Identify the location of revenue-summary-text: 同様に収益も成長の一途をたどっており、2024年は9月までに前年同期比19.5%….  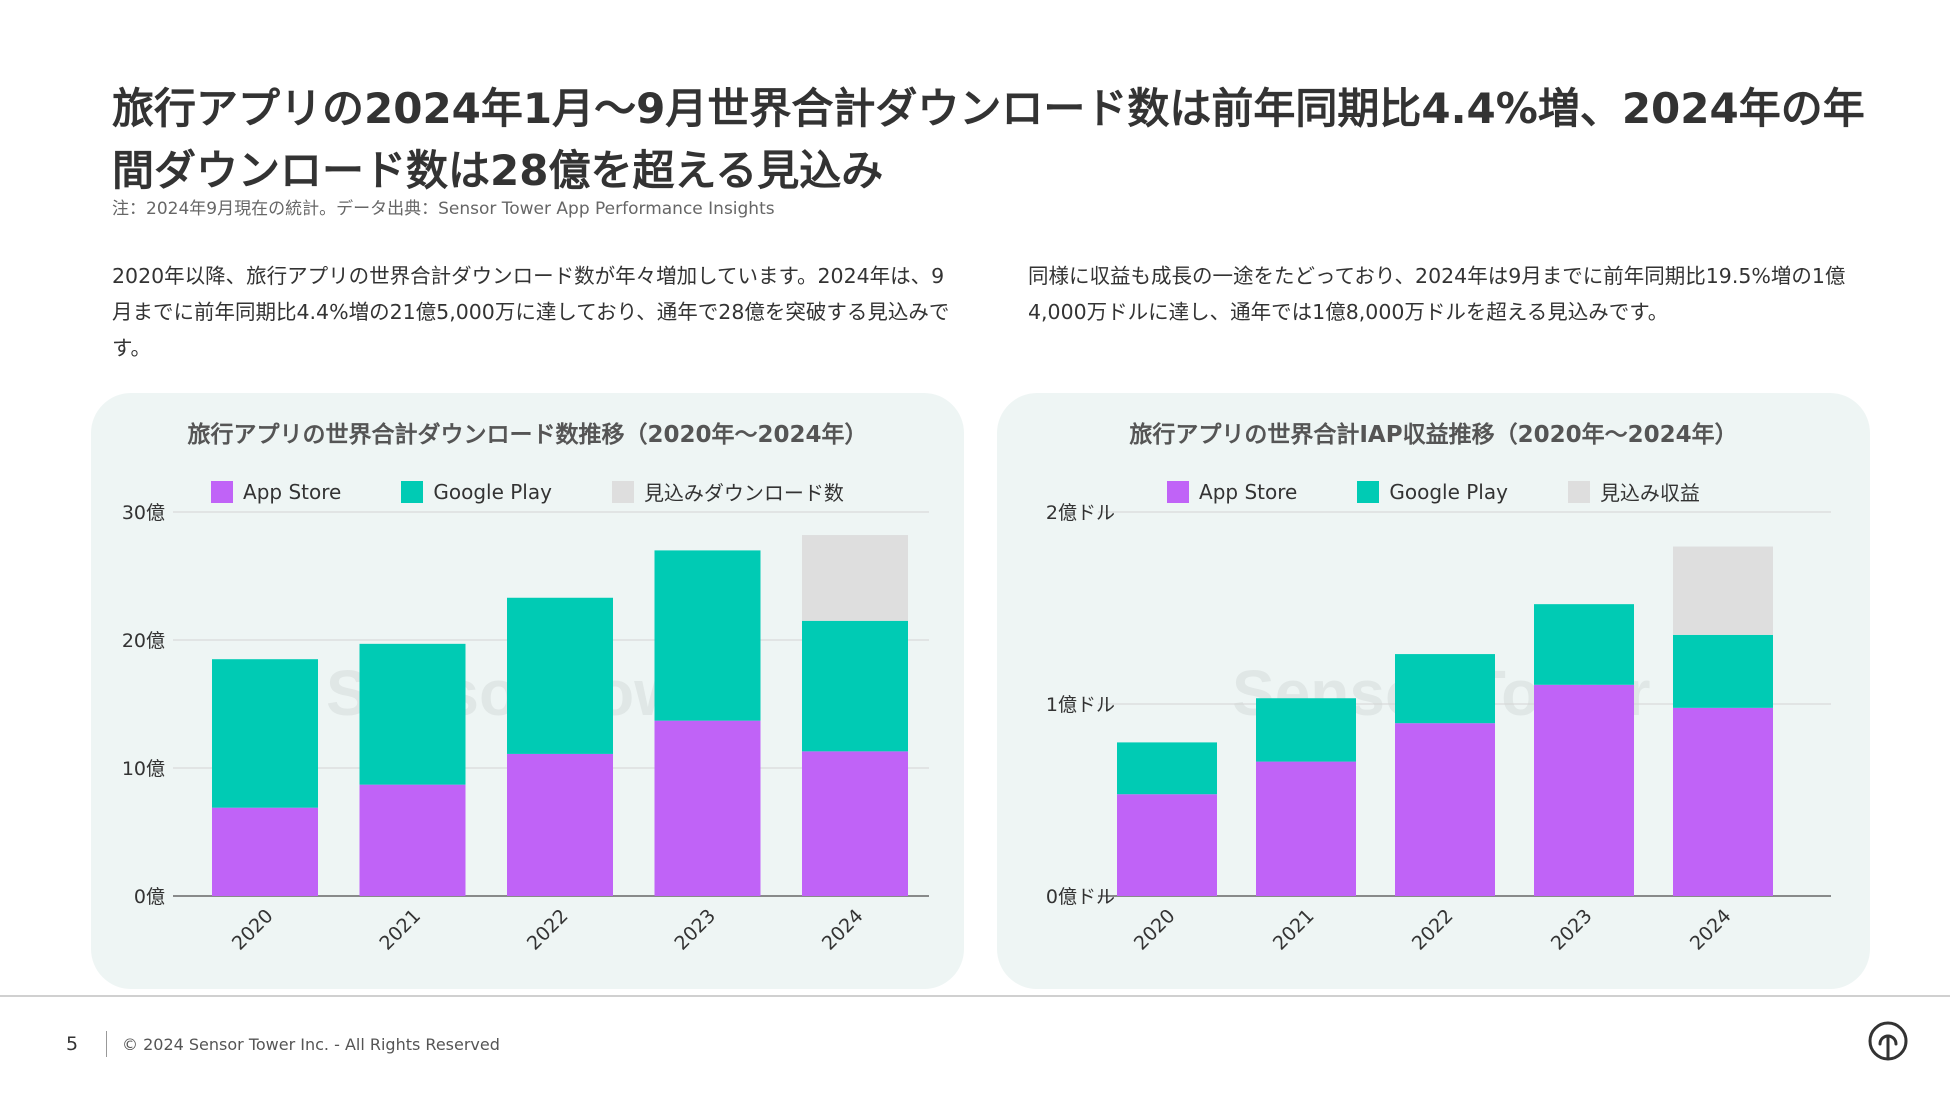
(1437, 294).